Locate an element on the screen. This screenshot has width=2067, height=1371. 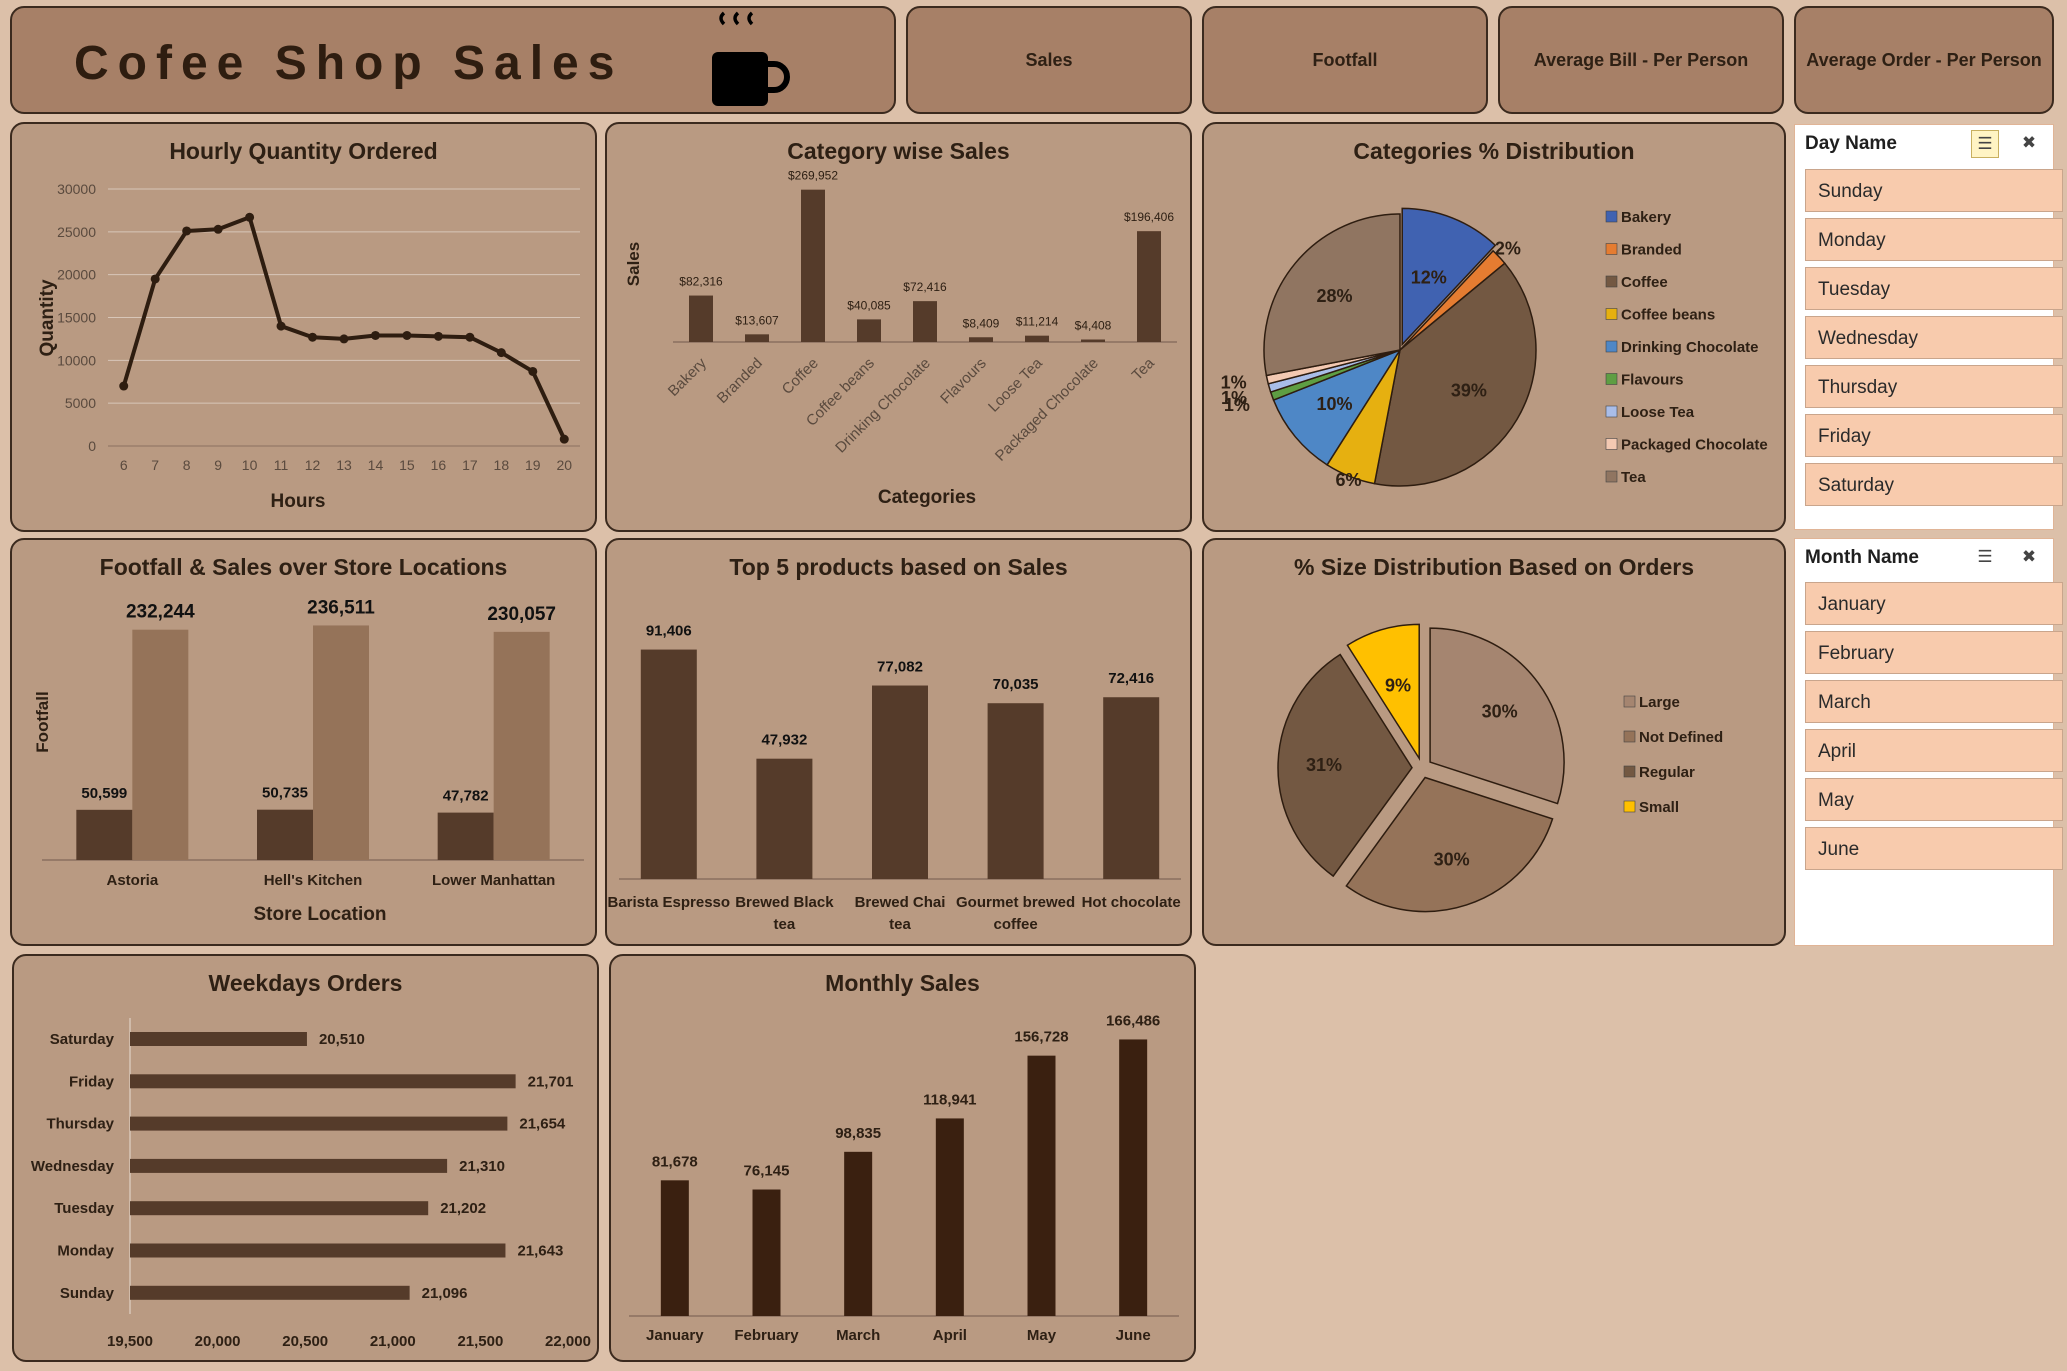
day-slicer-title: Day Name is located at coordinates (1851, 143).